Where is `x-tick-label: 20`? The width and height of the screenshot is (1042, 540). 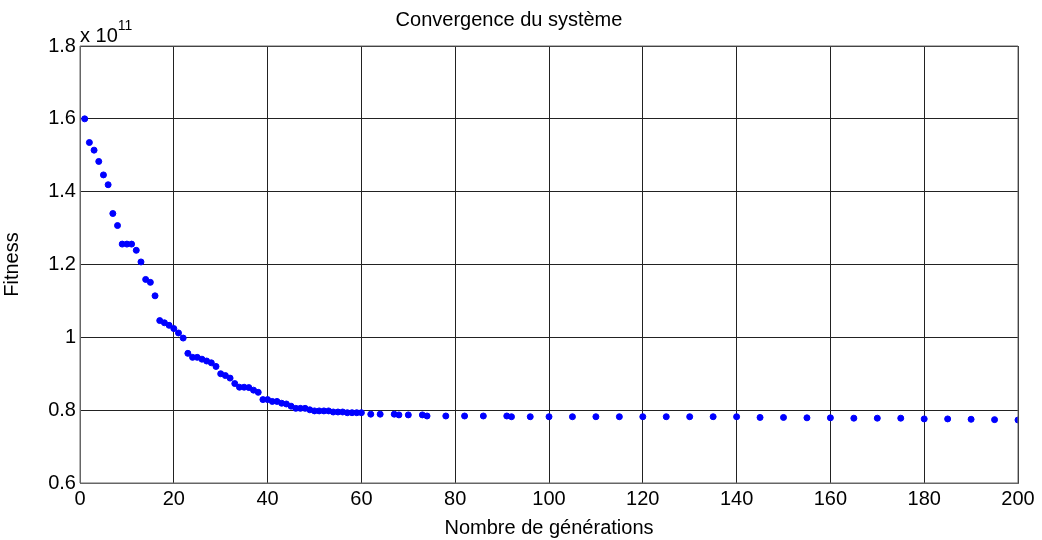
x-tick-label: 20 is located at coordinates (173, 497).